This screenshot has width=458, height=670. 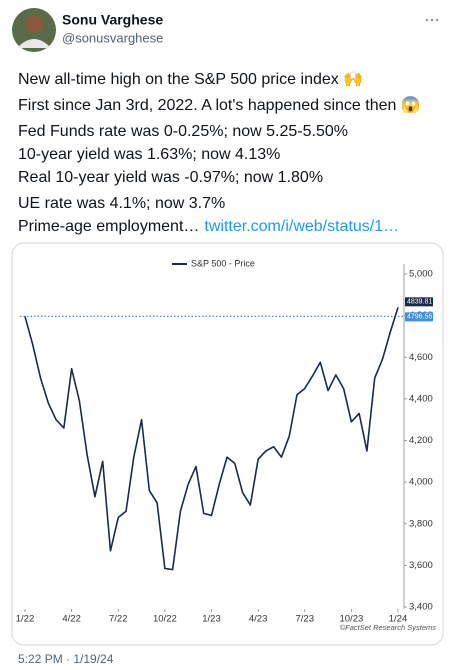 I want to click on timestamp: 5:22 PM · 1/19/24, so click(x=66, y=659).